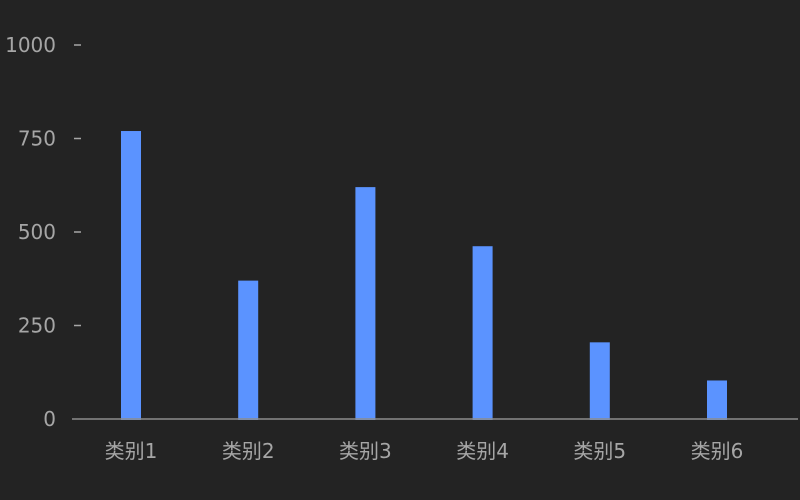  What do you see at coordinates (37, 139) in the screenshot?
I see `y-tick-label: 750` at bounding box center [37, 139].